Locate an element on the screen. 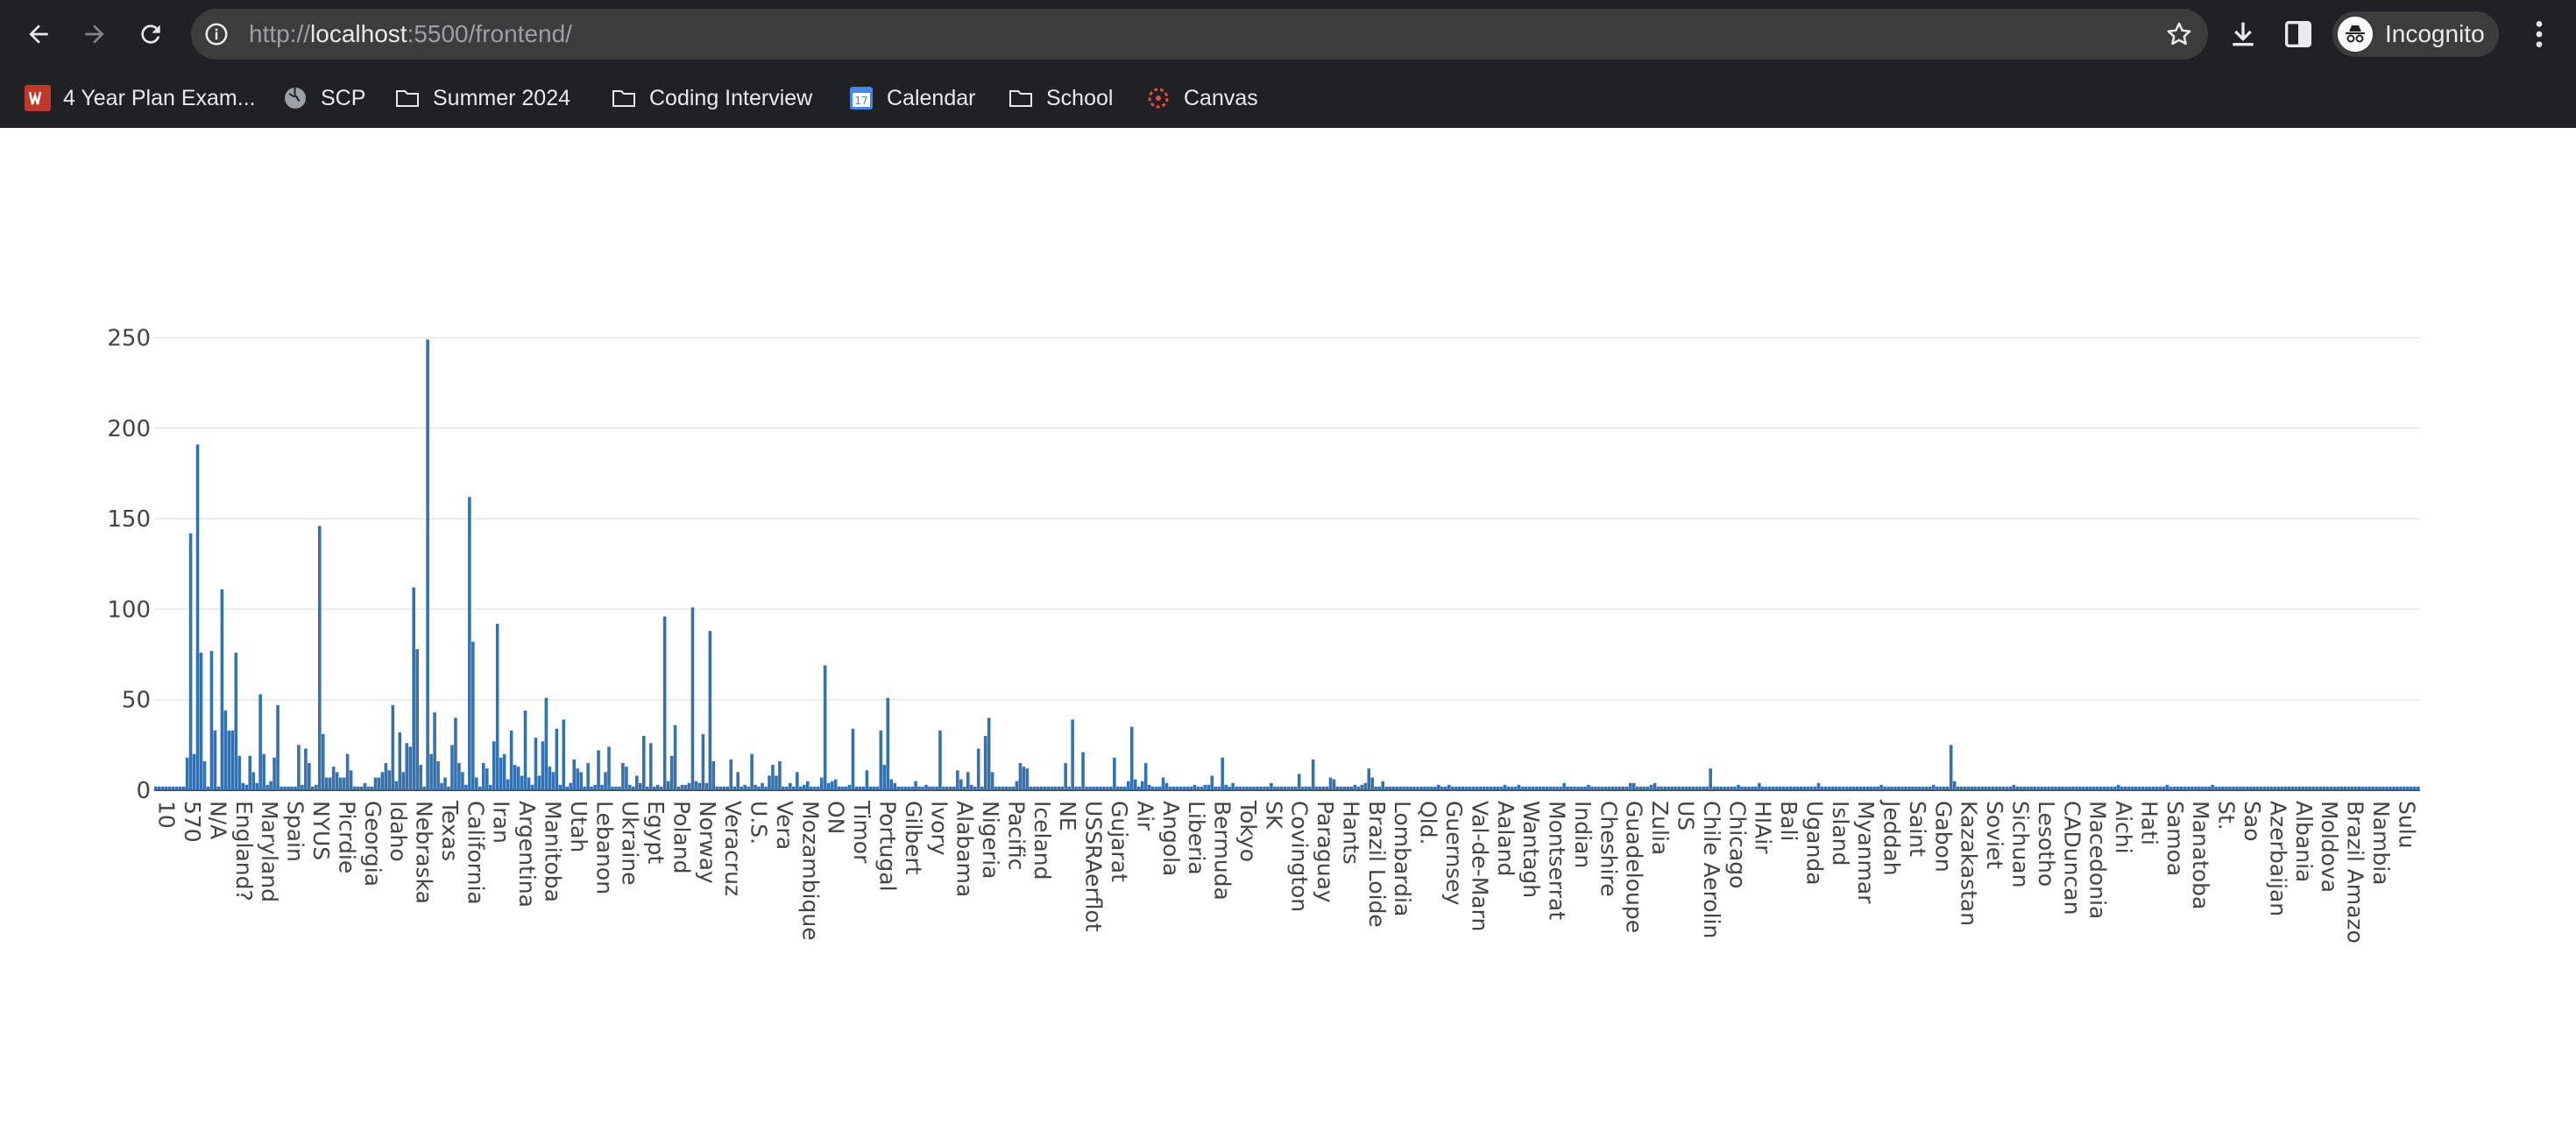  bookmark-calendar: 17 Calendar is located at coordinates (911, 99).